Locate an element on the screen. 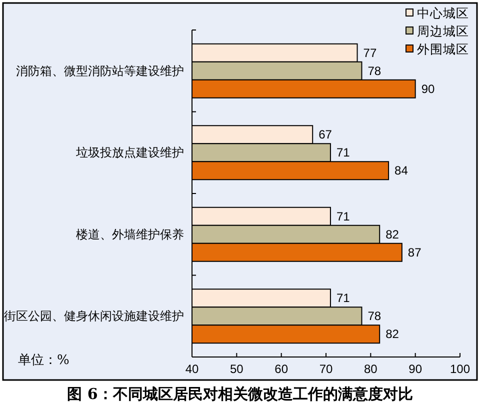 This screenshot has width=480, height=407. data-label: 67 is located at coordinates (325, 135).